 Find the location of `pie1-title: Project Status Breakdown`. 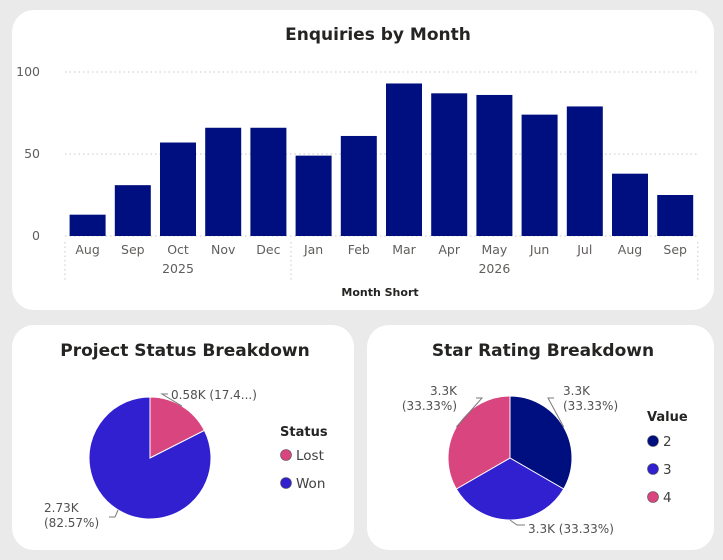

pie1-title: Project Status Breakdown is located at coordinates (184, 351).